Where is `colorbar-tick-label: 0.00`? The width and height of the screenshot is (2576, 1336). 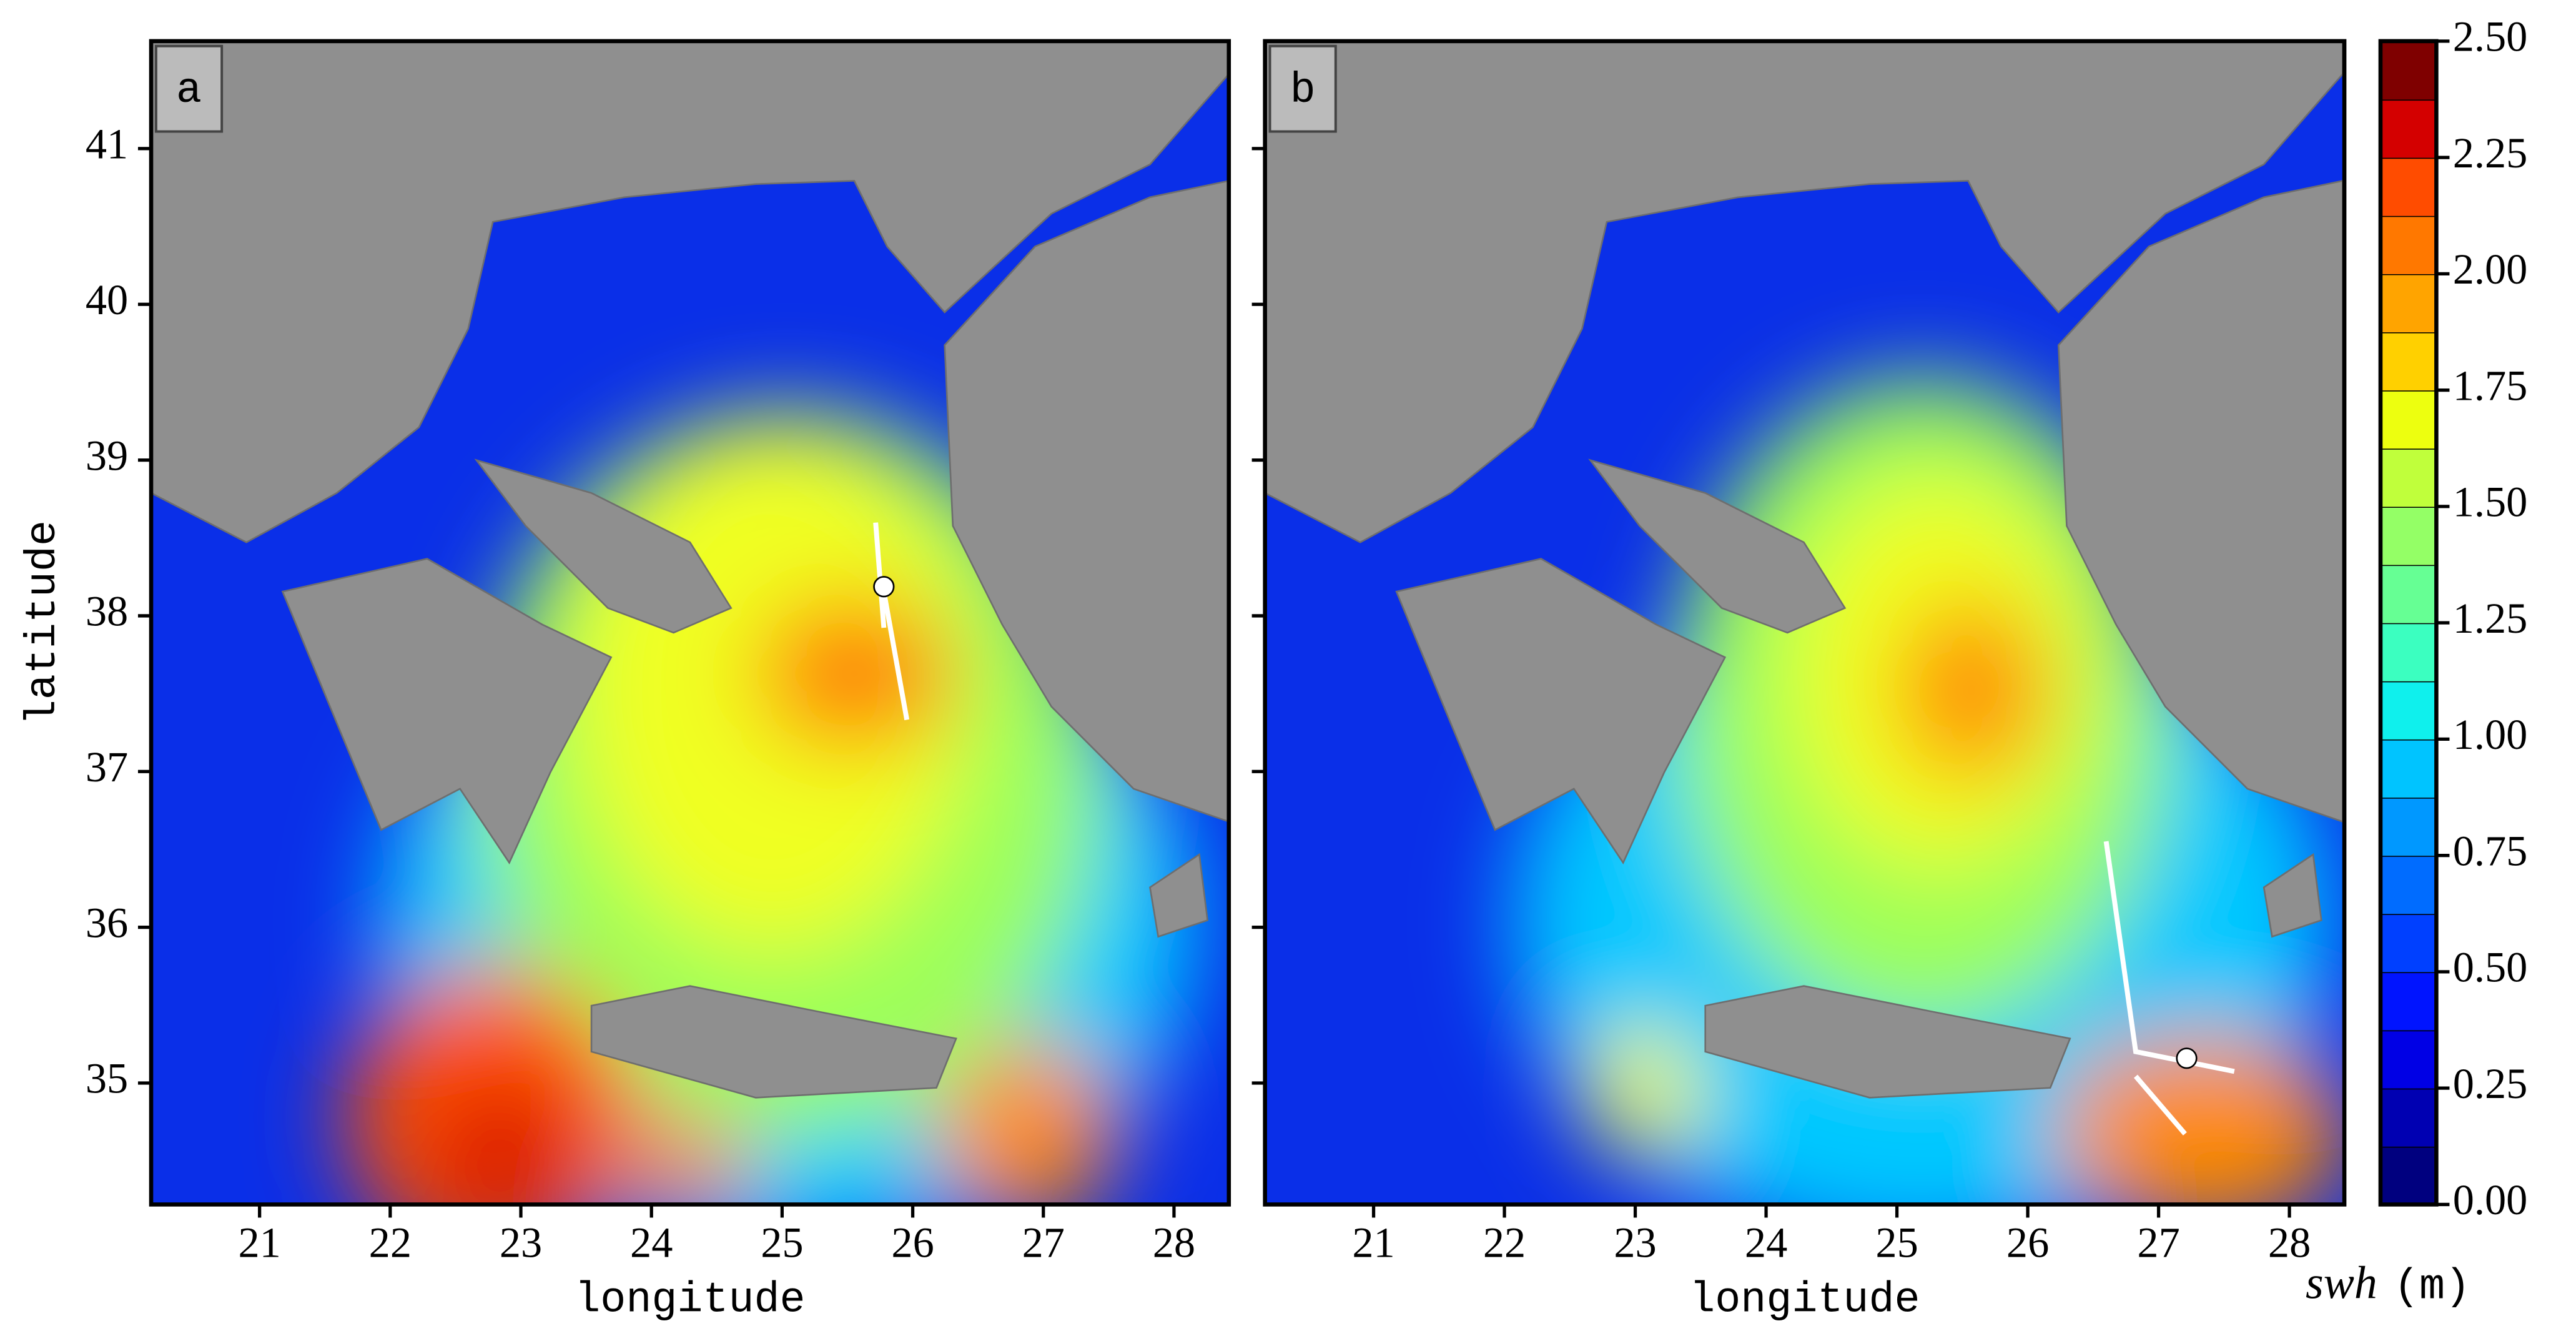 colorbar-tick-label: 0.00 is located at coordinates (2491, 1200).